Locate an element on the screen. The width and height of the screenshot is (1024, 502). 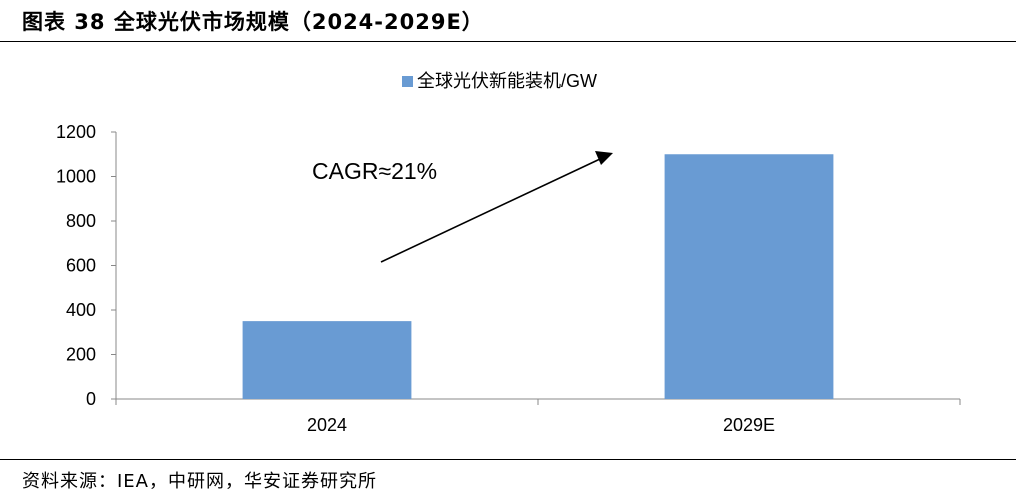
cagr-annotation: CAGR≈21% is located at coordinates (462, 207).